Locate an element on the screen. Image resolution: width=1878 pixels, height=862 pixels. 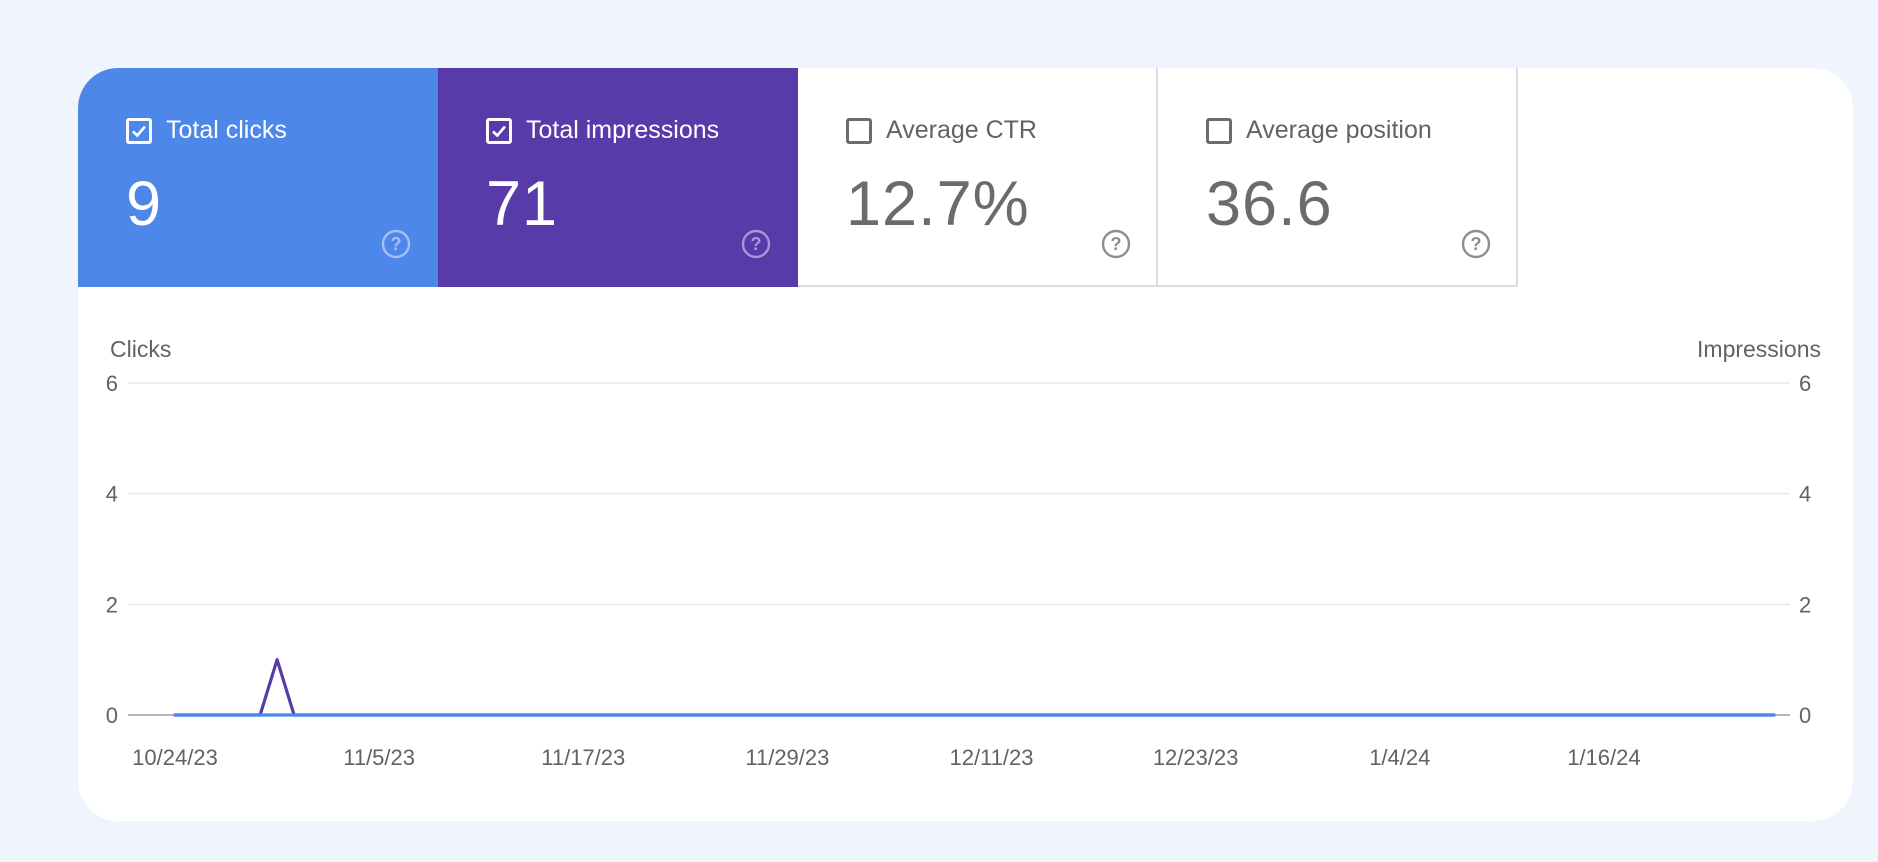
impressions-series-line is located at coordinates (974, 687).